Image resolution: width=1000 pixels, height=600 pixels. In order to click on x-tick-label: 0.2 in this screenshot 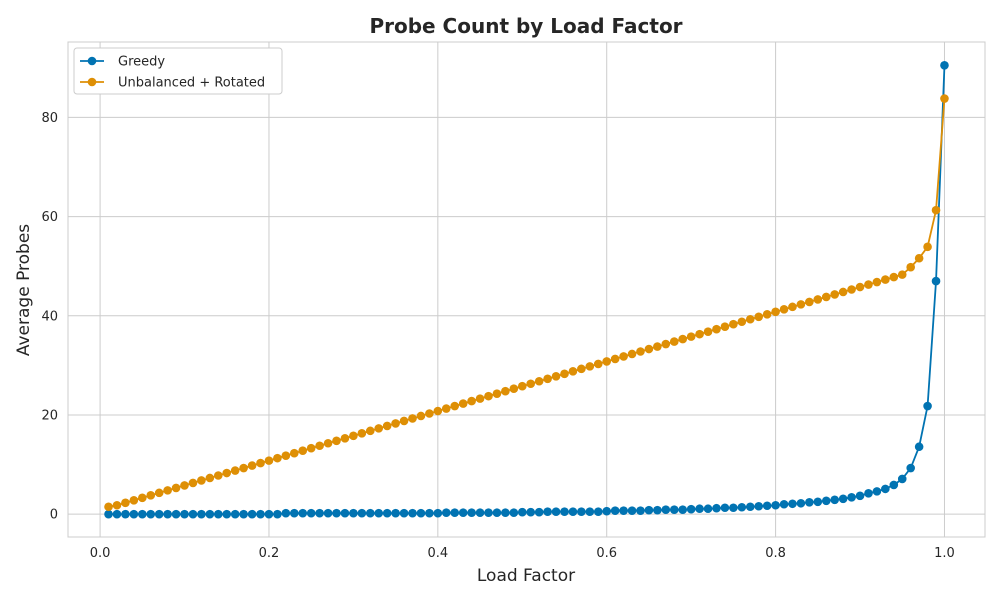, I will do `click(269, 553)`.